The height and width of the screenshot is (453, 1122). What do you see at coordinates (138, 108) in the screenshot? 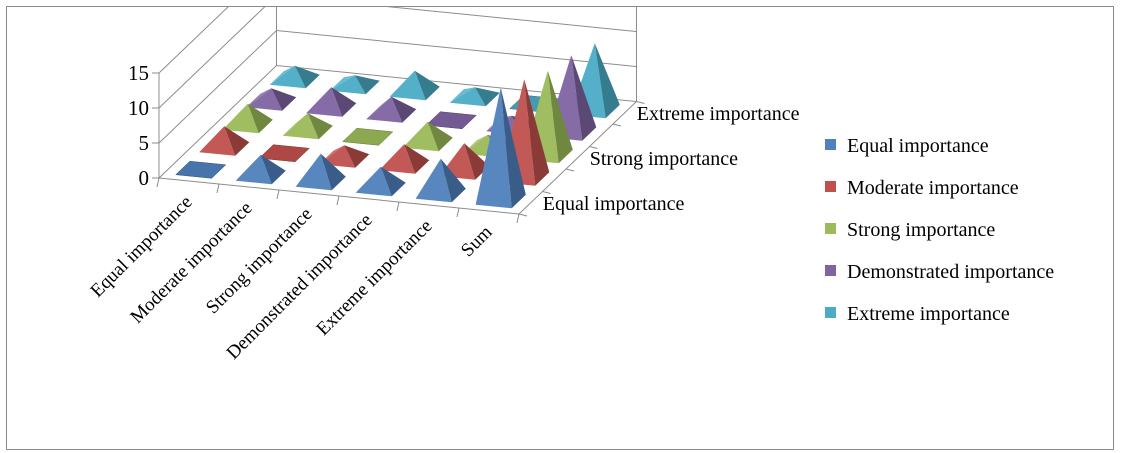
I see `y-tick-label: 10` at bounding box center [138, 108].